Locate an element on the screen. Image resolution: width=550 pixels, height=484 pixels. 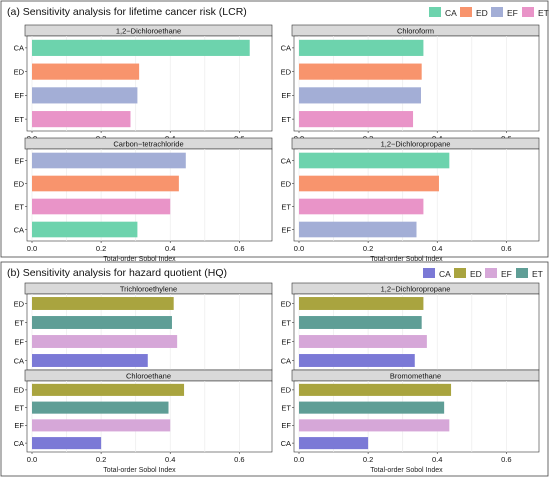
panel-lcr-1-2-dichloropropane: 1,2−Dichloropropane CA ED ET EF 0.0 0.2 0.4 0.6 is located at coordinates (410, 195).